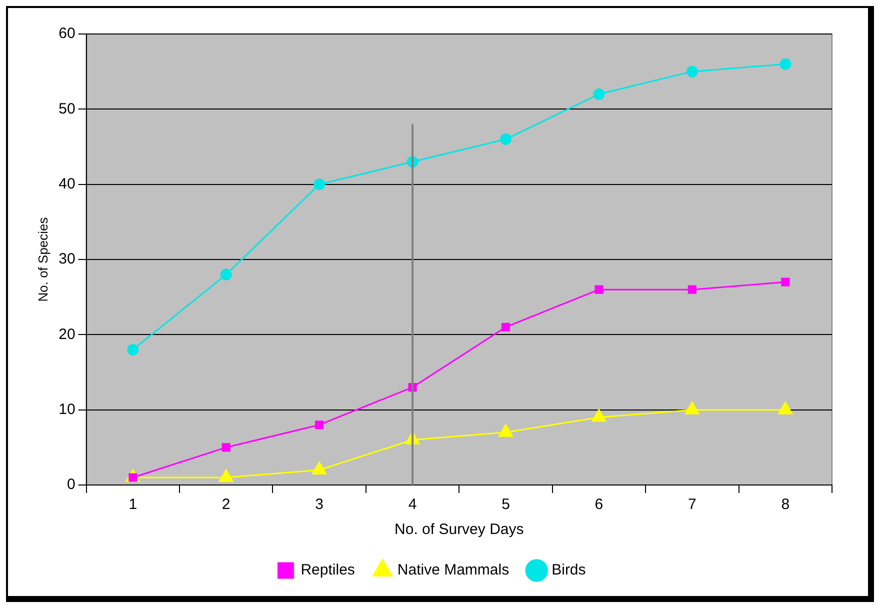 The height and width of the screenshot is (609, 881). Describe the element at coordinates (67, 259) in the screenshot. I see `y-tick-label: 30` at that location.